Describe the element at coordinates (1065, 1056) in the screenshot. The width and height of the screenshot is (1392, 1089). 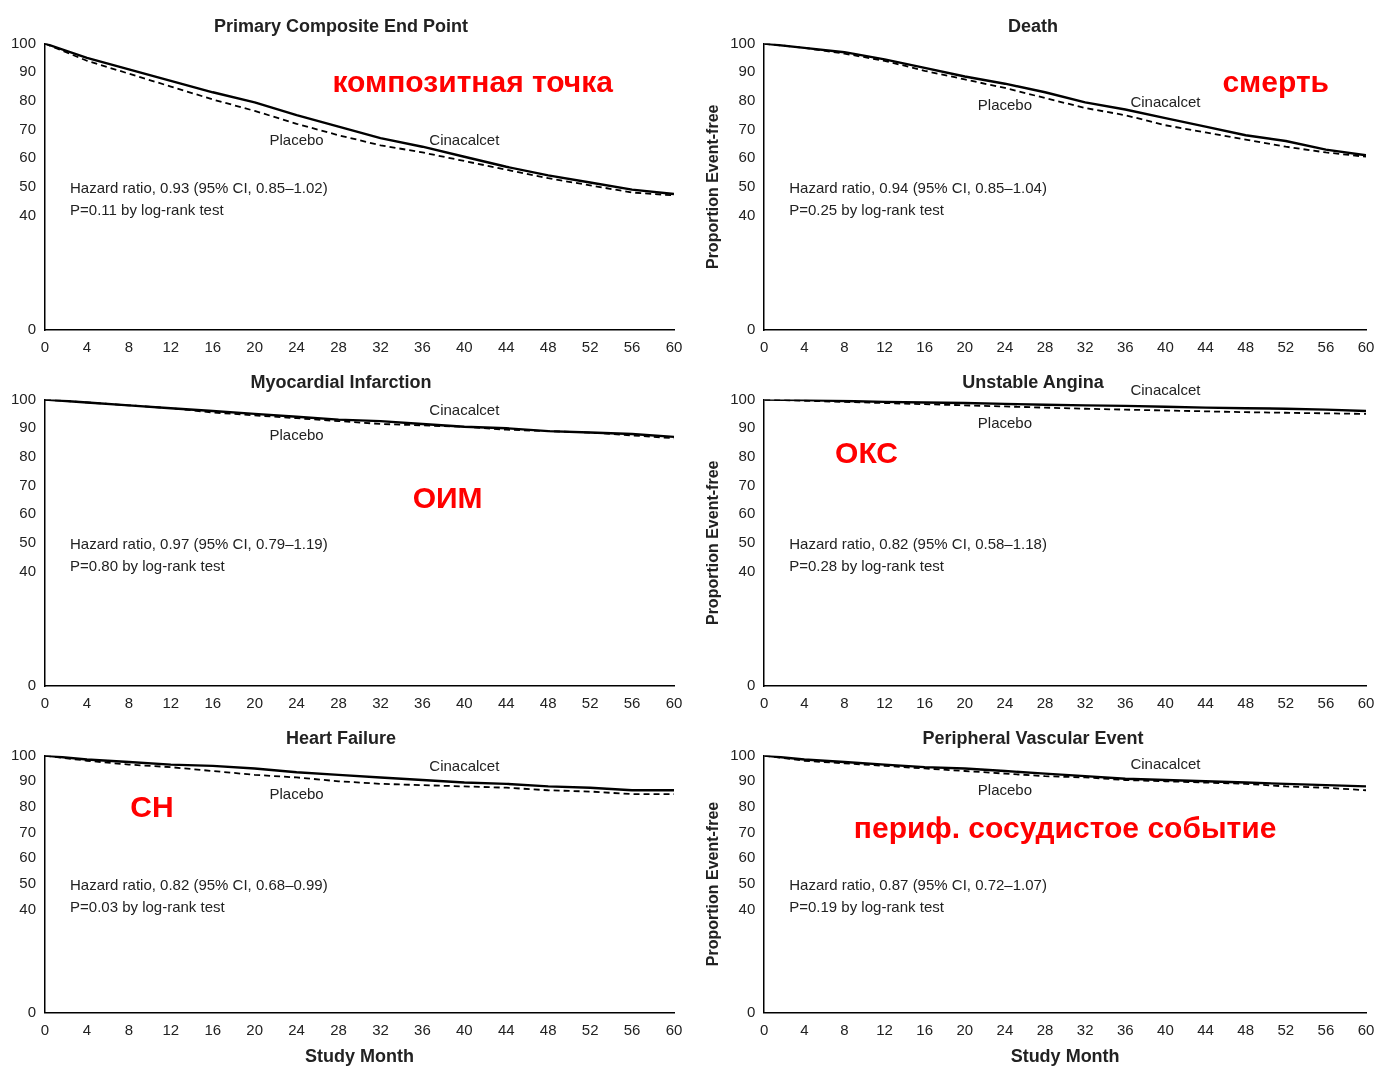
I see `x-axis-title: Study Month` at that location.